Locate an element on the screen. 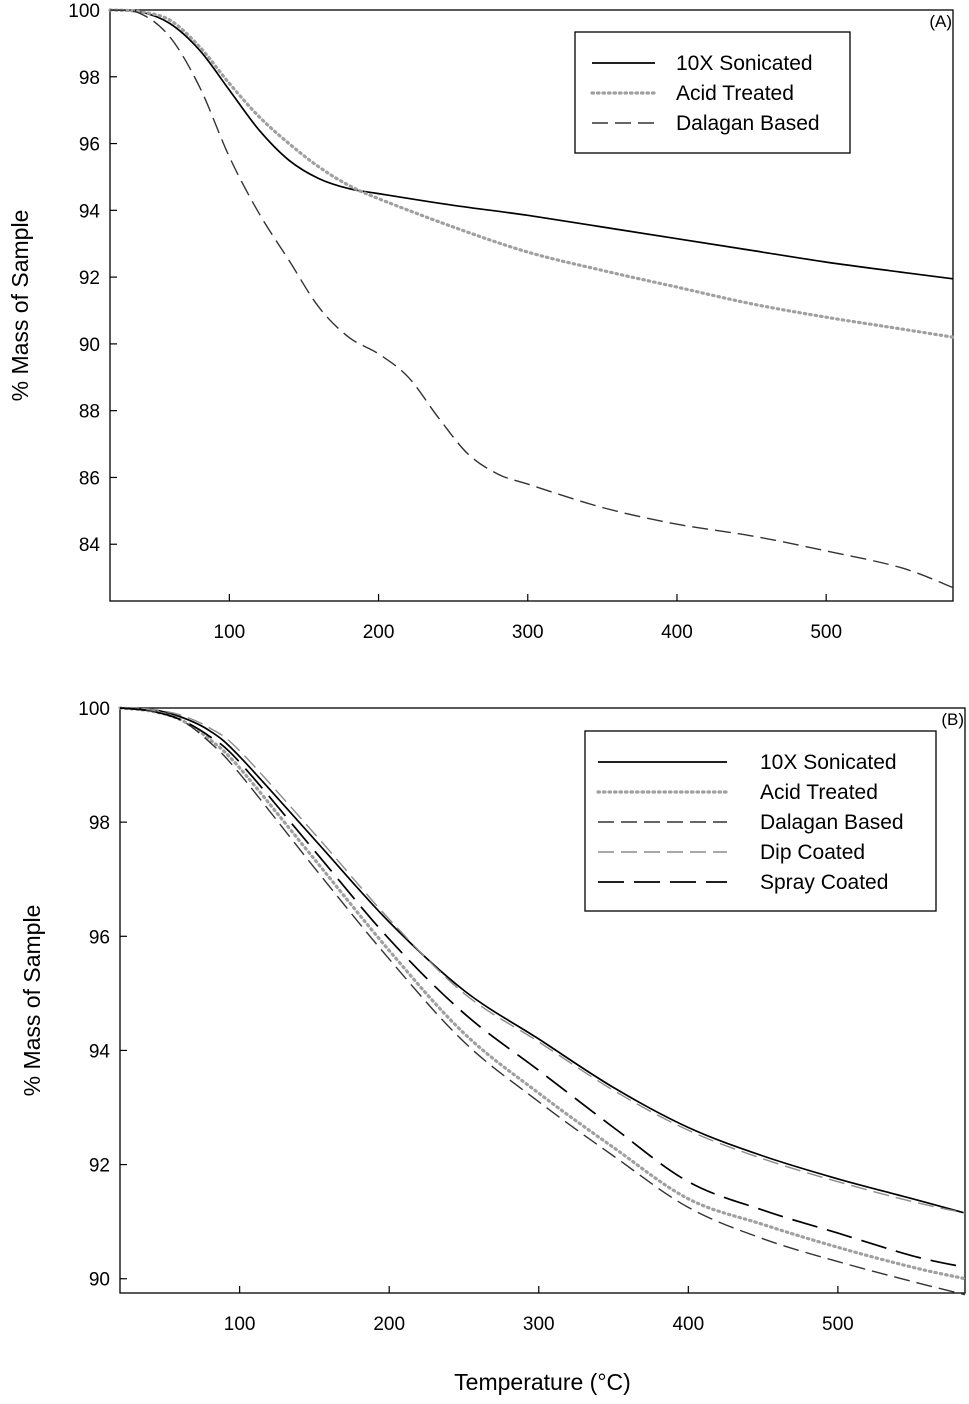 The image size is (969, 1404). panel-a-y-axis-title: % Mass of Sample is located at coordinates (20, 306).